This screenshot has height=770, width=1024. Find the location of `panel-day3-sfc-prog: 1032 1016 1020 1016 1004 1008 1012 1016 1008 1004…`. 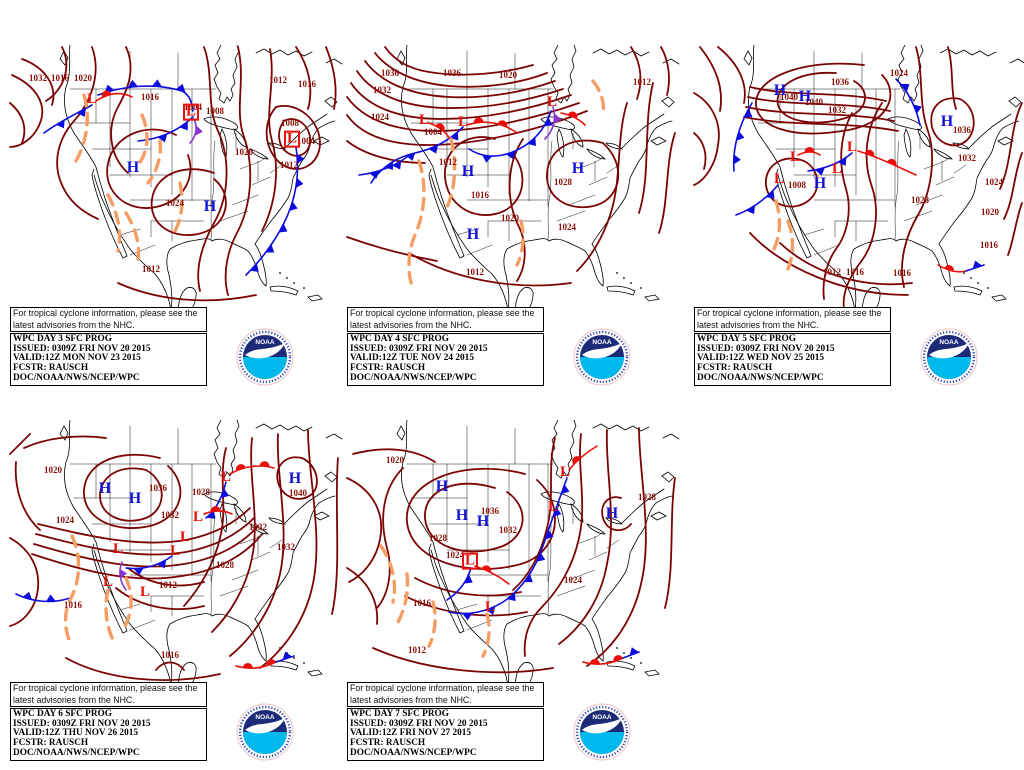

panel-day3-sfc-prog: 1032 1016 1020 1016 1004 1008 1012 1016 1008 1004… is located at coordinates (176, 220).